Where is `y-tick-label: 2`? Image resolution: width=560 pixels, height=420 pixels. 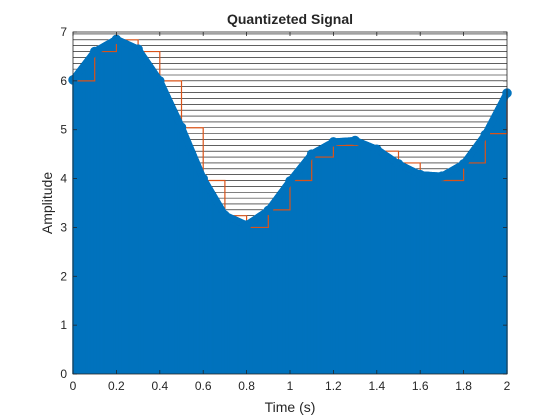 y-tick-label: 2 is located at coordinates (63, 276).